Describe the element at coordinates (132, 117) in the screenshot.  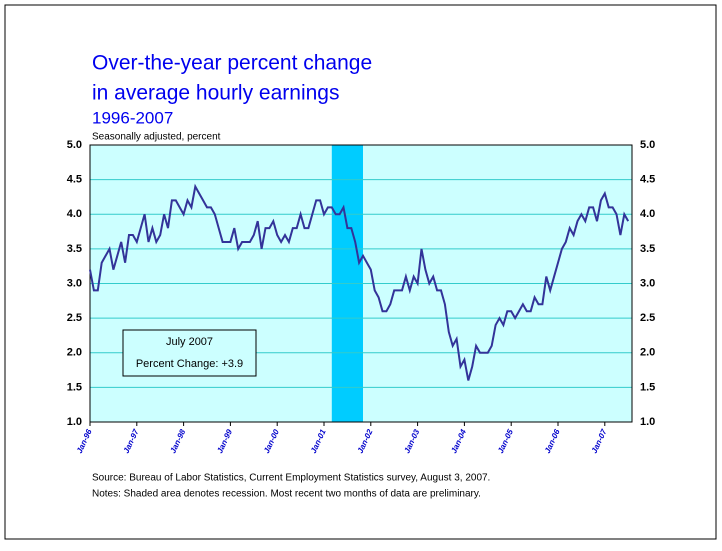
I see `chart-subtitle: 1996-2007` at that location.